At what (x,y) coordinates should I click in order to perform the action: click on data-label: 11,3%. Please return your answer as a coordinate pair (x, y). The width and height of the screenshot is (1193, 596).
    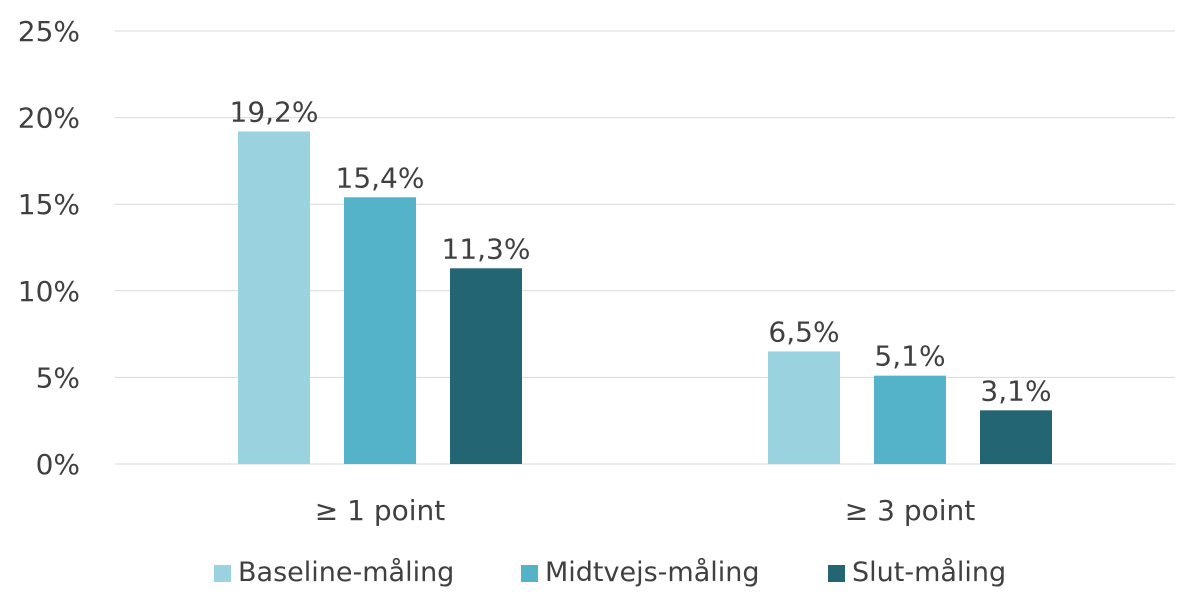
    Looking at the image, I should click on (486, 248).